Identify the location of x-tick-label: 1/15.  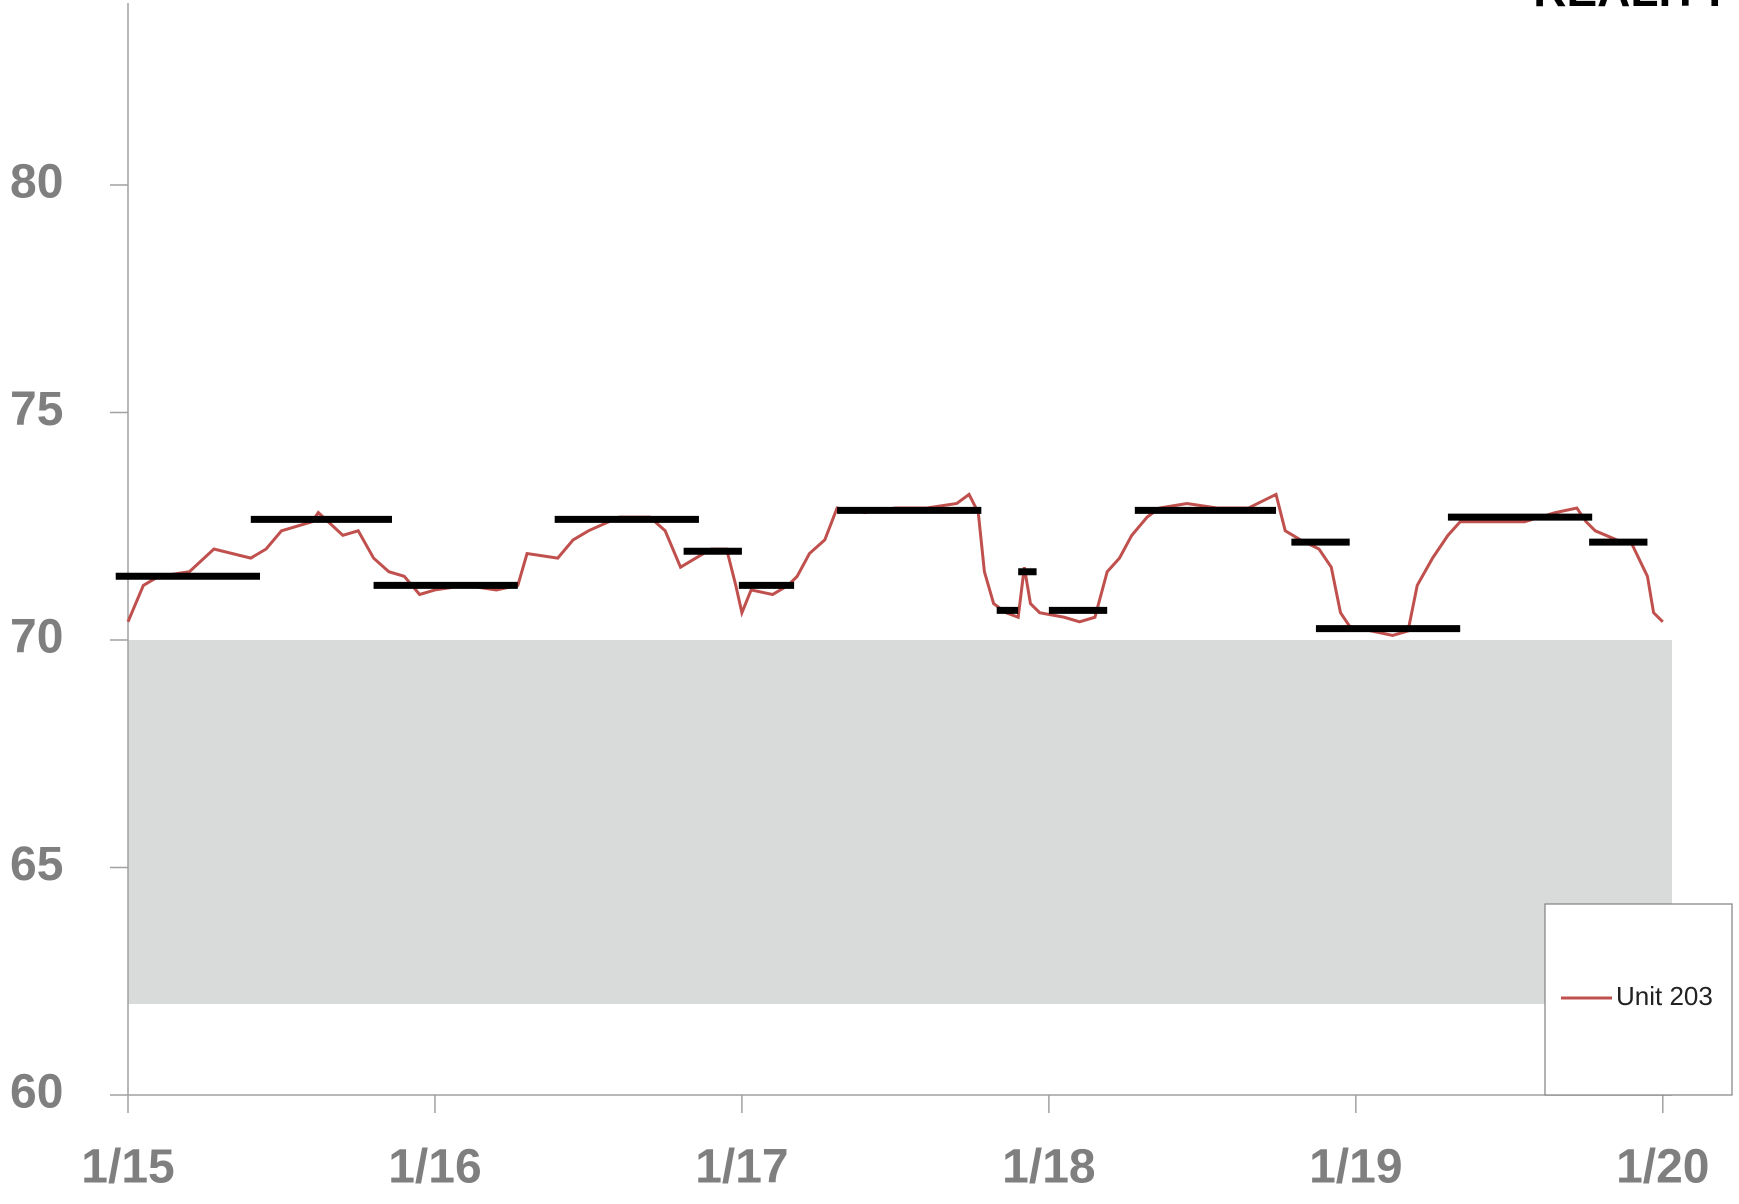
(127, 1167).